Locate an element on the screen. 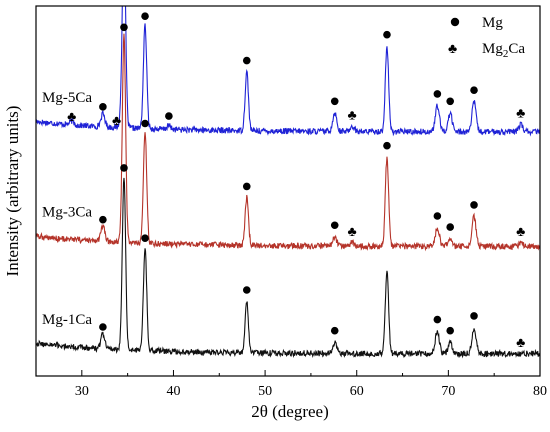  x-tick-label: 50 is located at coordinates (265, 391).